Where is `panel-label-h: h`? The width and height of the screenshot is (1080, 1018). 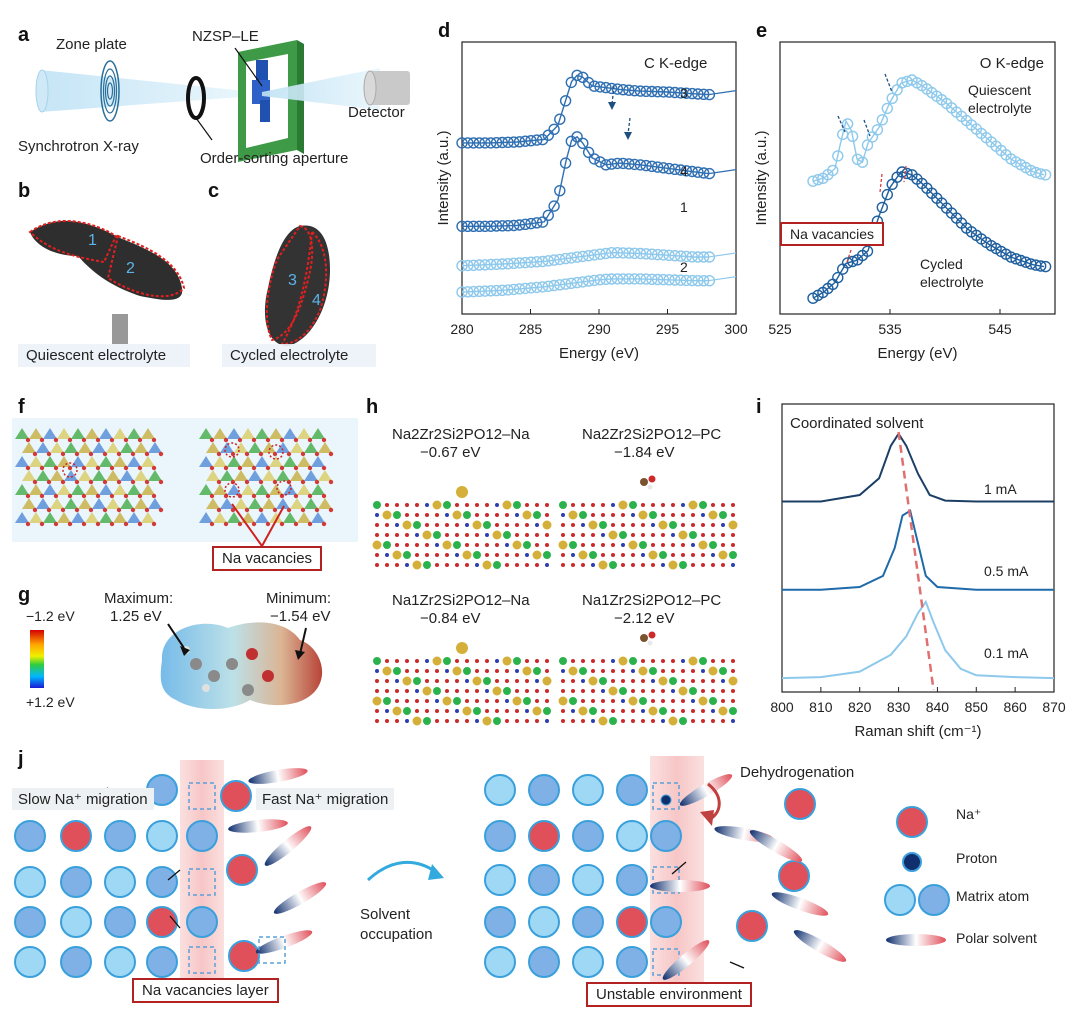
panel-label-h: h is located at coordinates (372, 407).